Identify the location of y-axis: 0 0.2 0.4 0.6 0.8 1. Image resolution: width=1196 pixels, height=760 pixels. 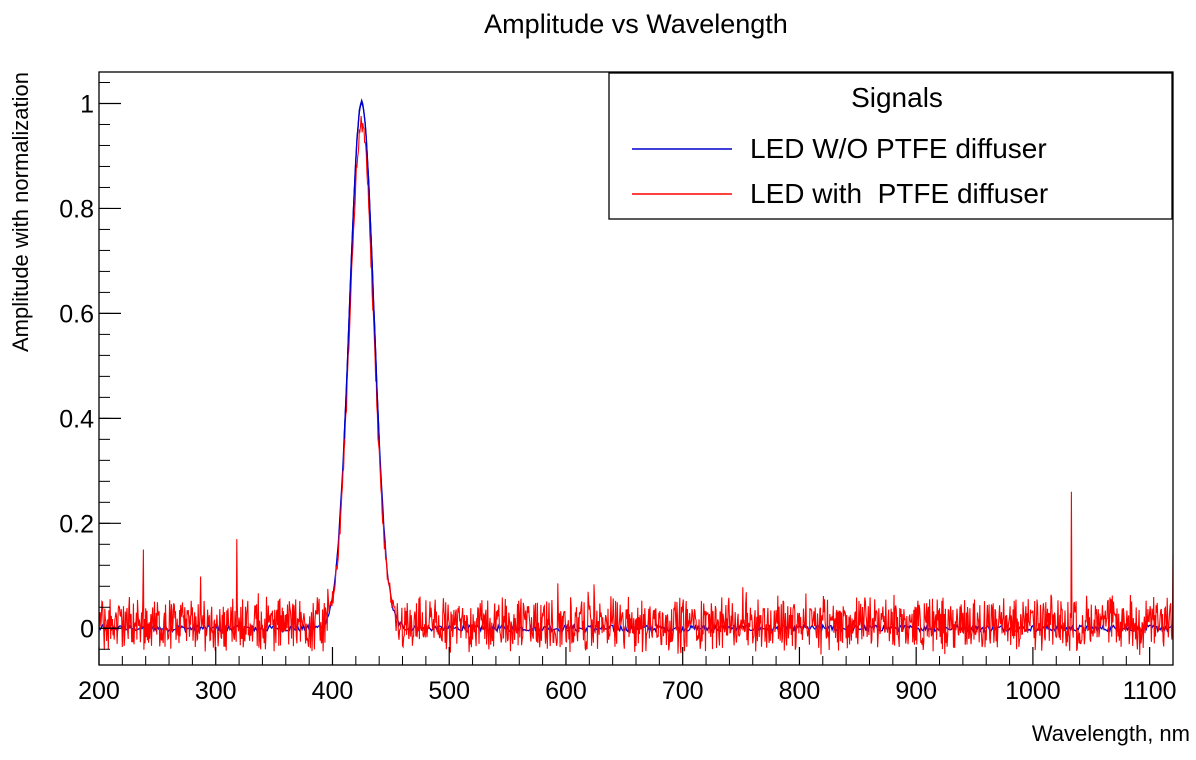
(90, 365).